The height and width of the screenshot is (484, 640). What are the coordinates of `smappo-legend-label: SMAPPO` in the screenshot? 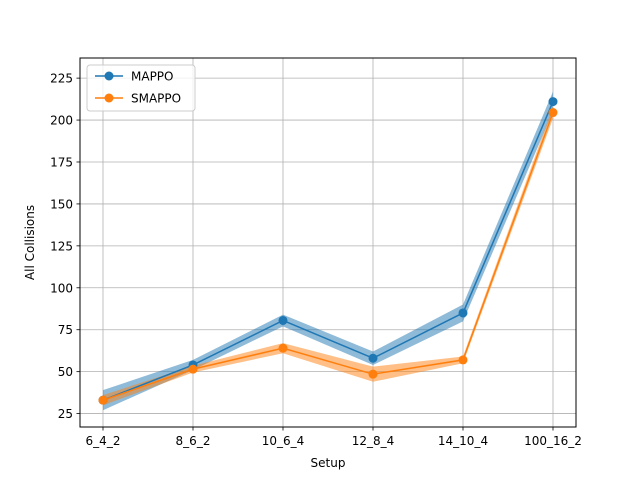 It's located at (156, 99).